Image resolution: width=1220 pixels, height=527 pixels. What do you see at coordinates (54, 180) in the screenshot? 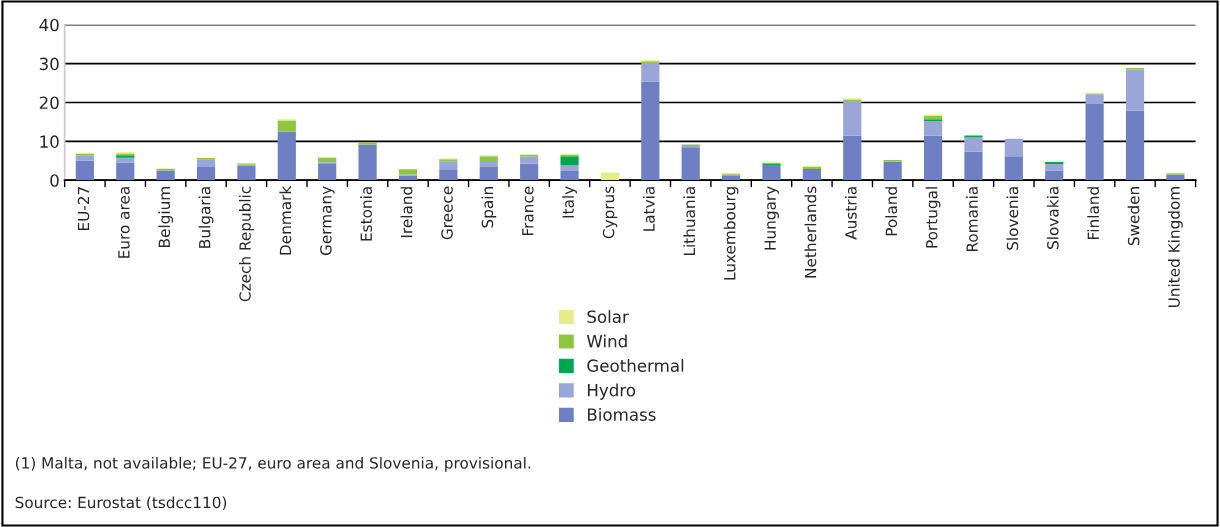
I see `y-tick-label: 0` at bounding box center [54, 180].